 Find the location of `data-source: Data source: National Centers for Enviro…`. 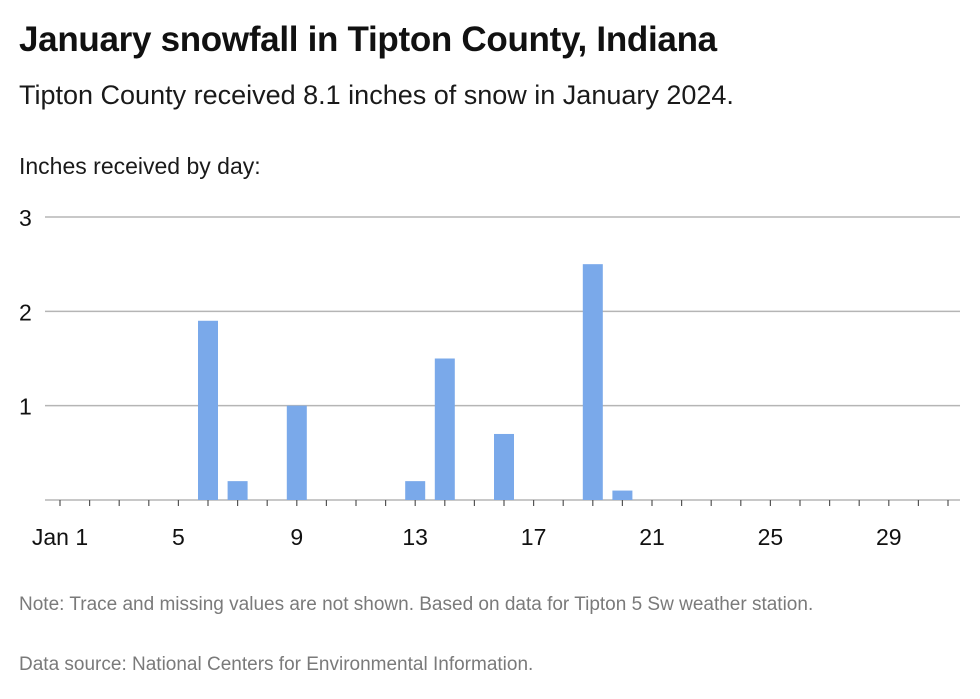

data-source: Data source: National Centers for Enviro… is located at coordinates (276, 664).